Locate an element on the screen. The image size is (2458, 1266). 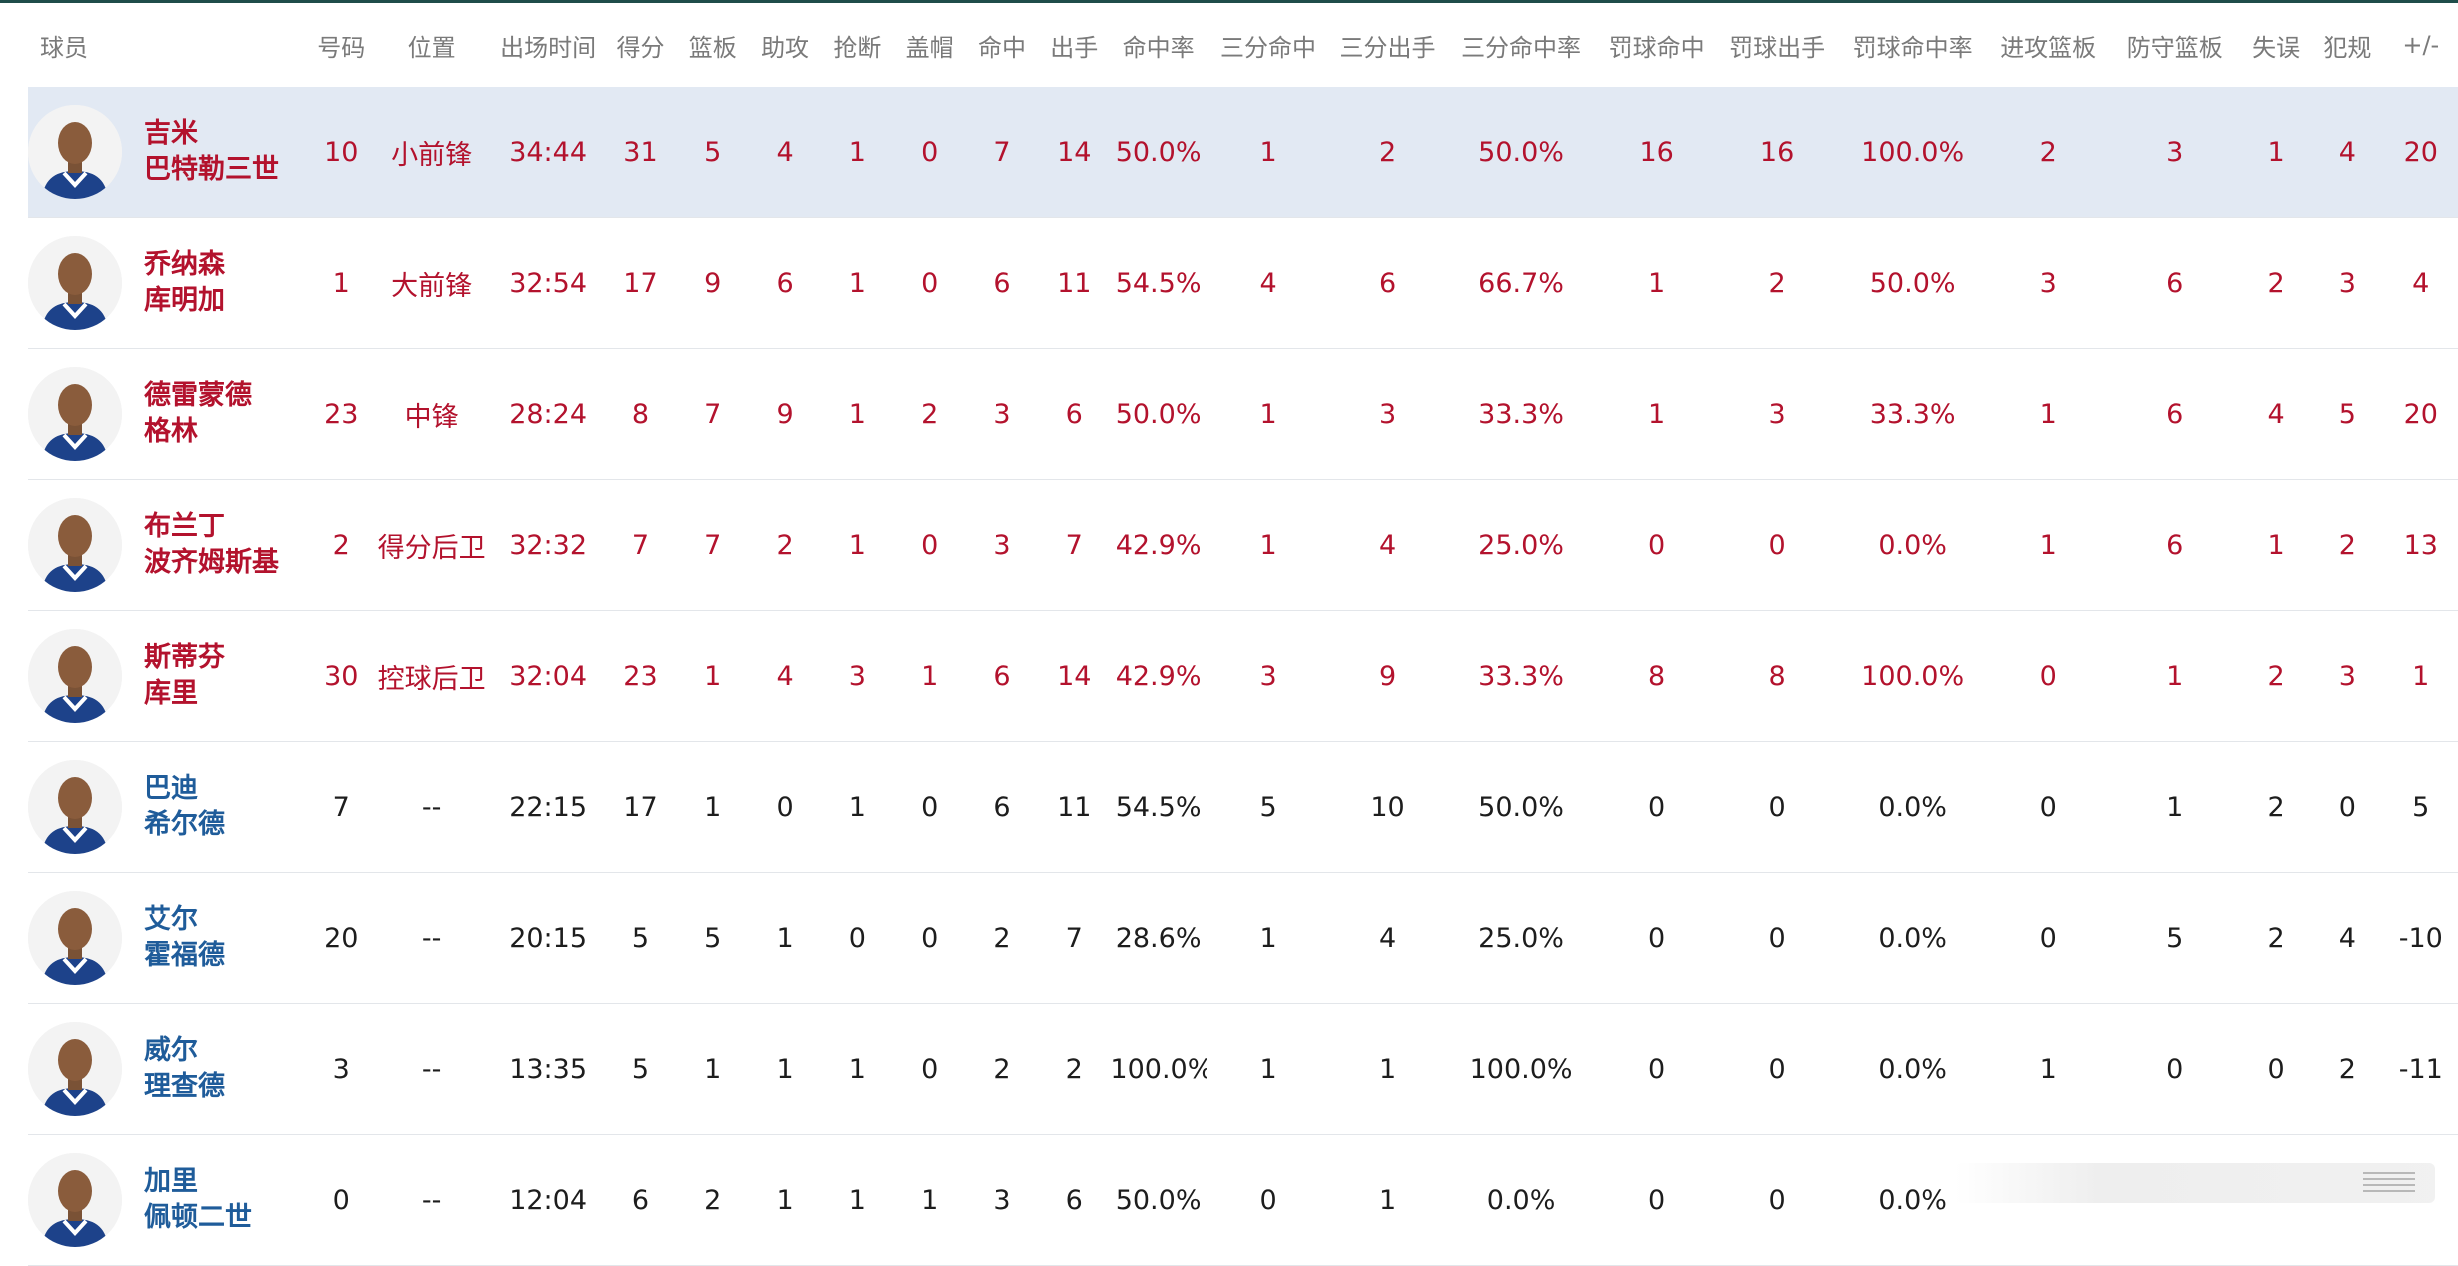
player-name-link: 巴迪 希尔德 is located at coordinates (184, 807).